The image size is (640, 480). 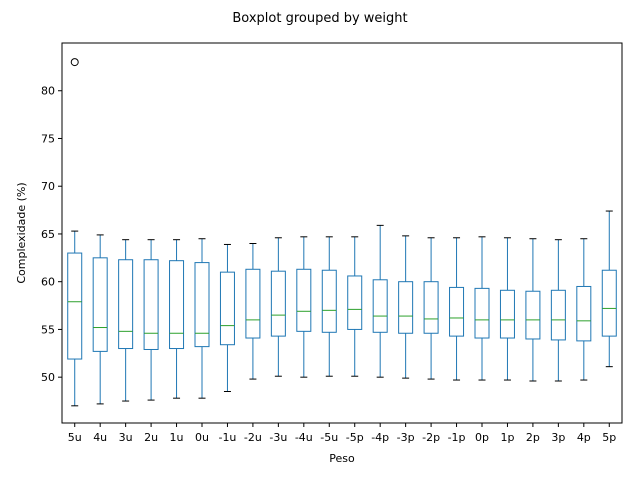 What do you see at coordinates (227, 437) in the screenshot?
I see `x-tick-label: -1u` at bounding box center [227, 437].